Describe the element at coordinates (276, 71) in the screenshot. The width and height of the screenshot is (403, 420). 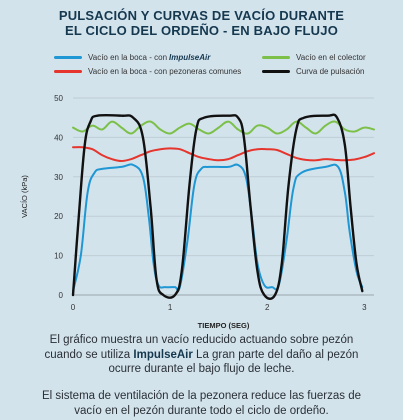
I see `legend-swatch-black` at that location.